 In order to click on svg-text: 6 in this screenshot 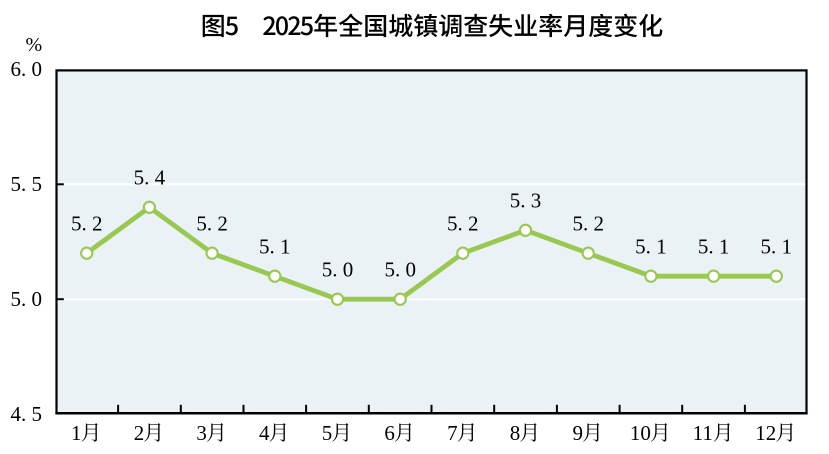, I will do `click(389, 433)`.